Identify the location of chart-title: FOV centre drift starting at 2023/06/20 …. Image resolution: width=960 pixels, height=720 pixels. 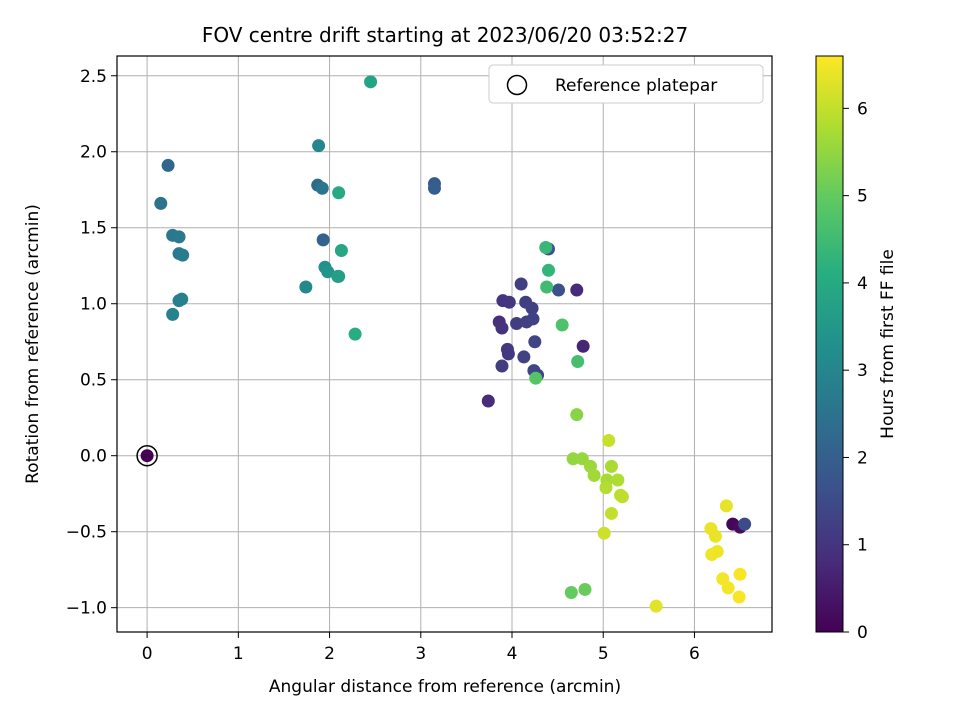
(445, 35).